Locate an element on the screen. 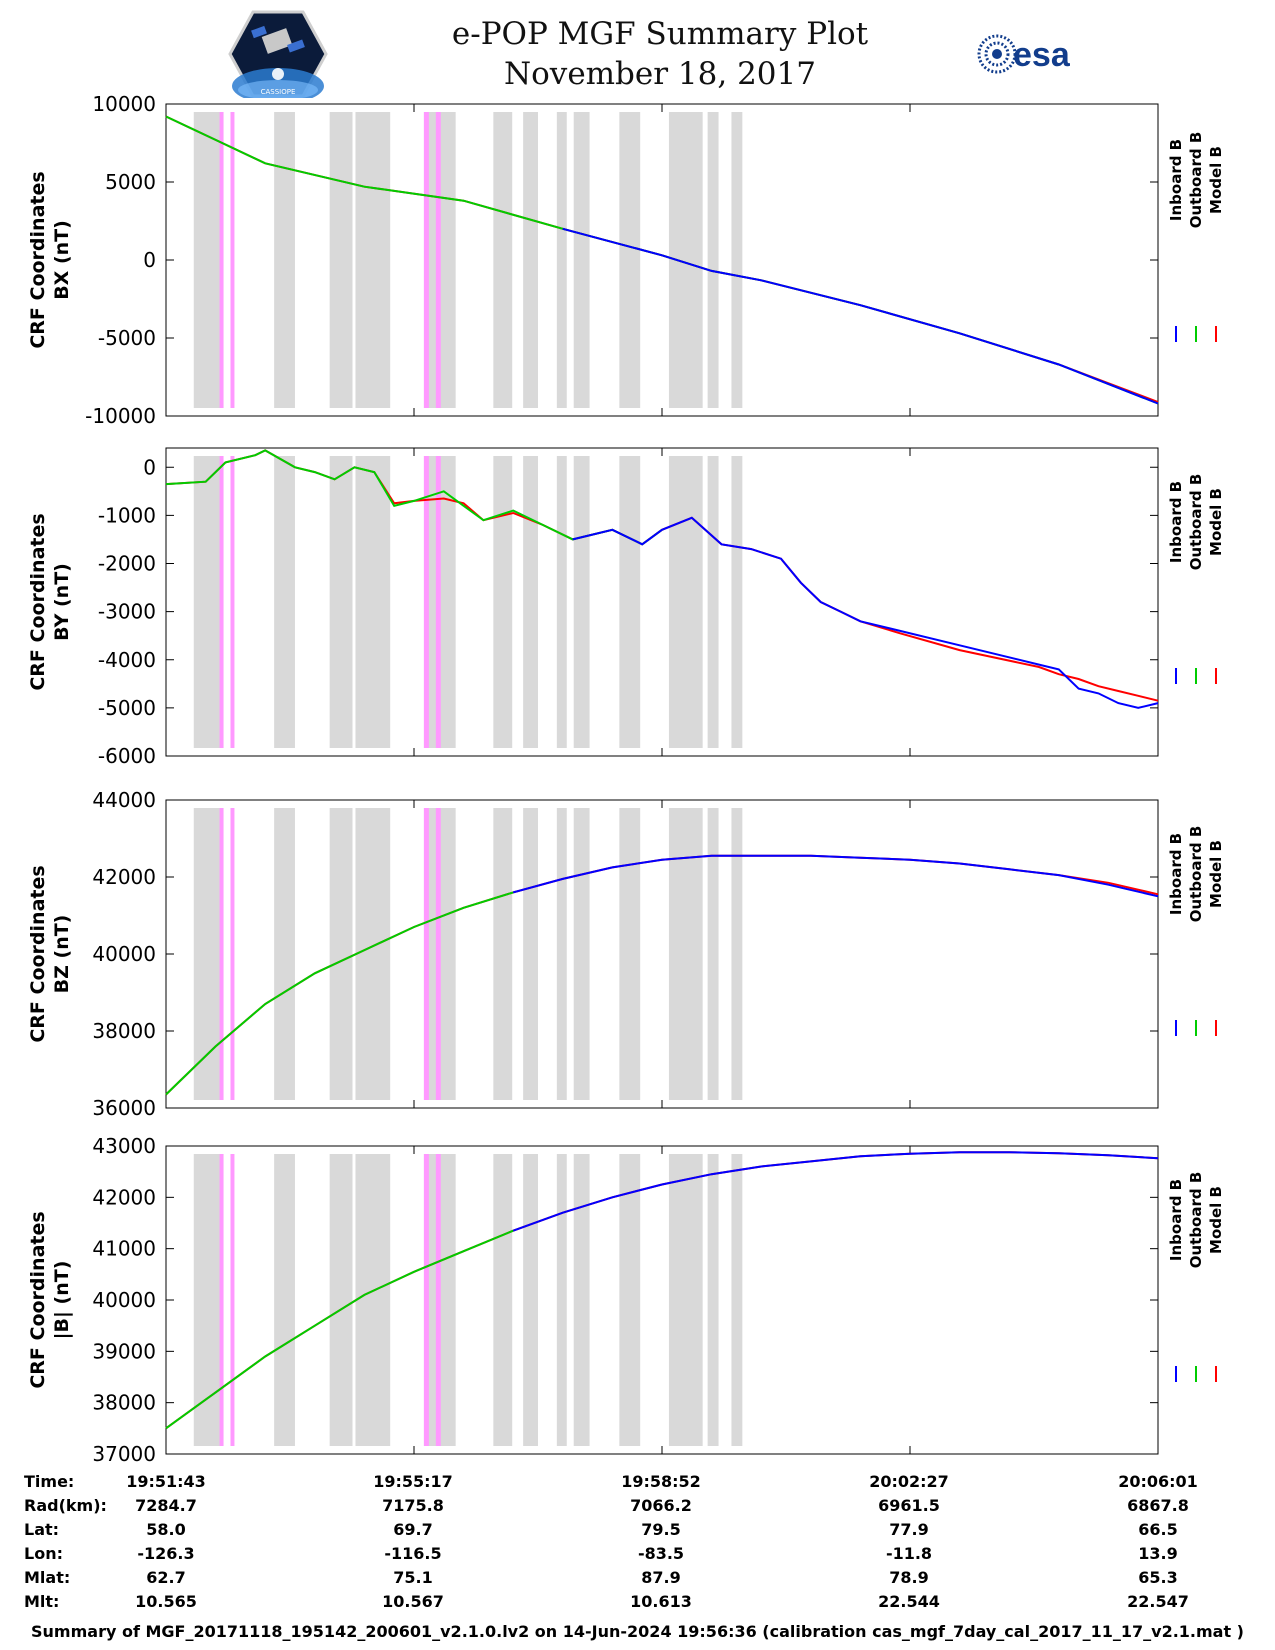 The width and height of the screenshot is (1275, 1650). ephemeris-value: 20:06:01 is located at coordinates (1158, 1481).